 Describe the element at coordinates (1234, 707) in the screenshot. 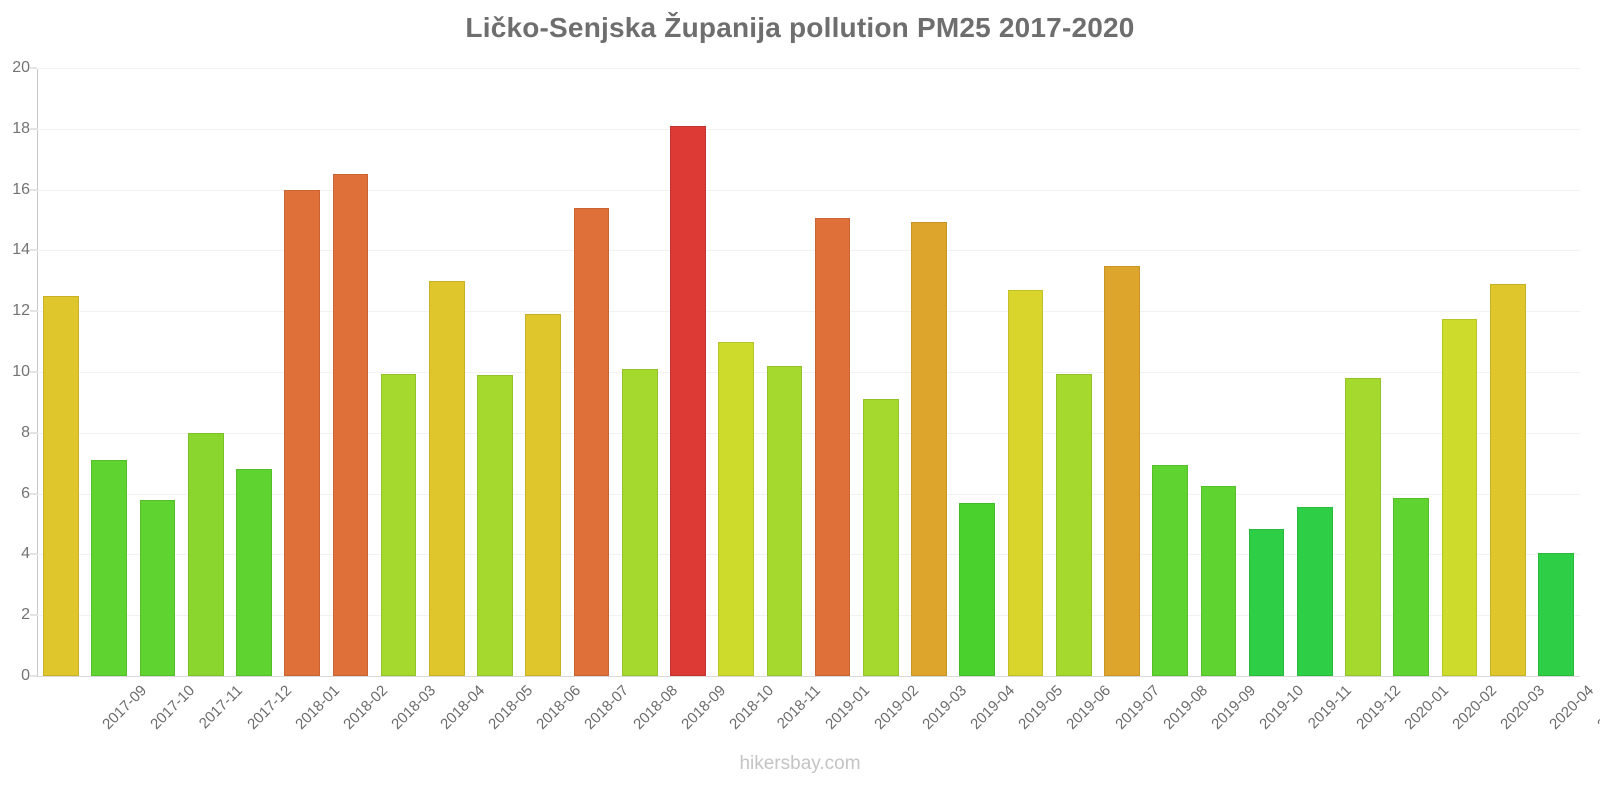

I see `x-axis-label: 2019-09` at that location.